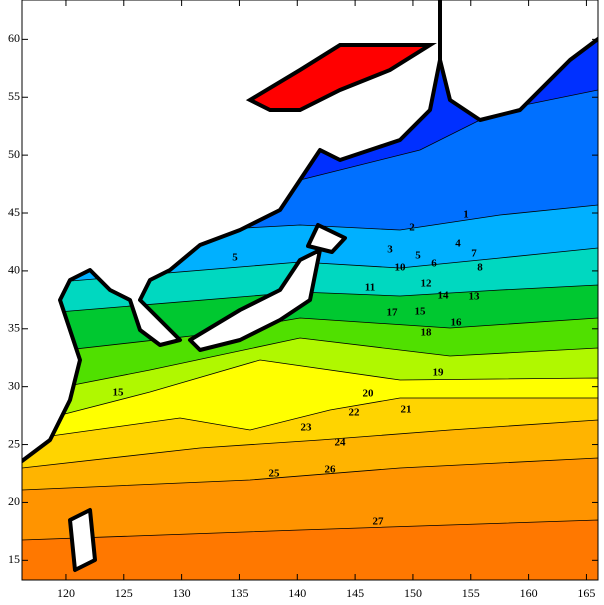 Image resolution: width=604 pixels, height=605 pixels. Describe the element at coordinates (14, 38) in the screenshot. I see `y-tick-label: 60` at that location.